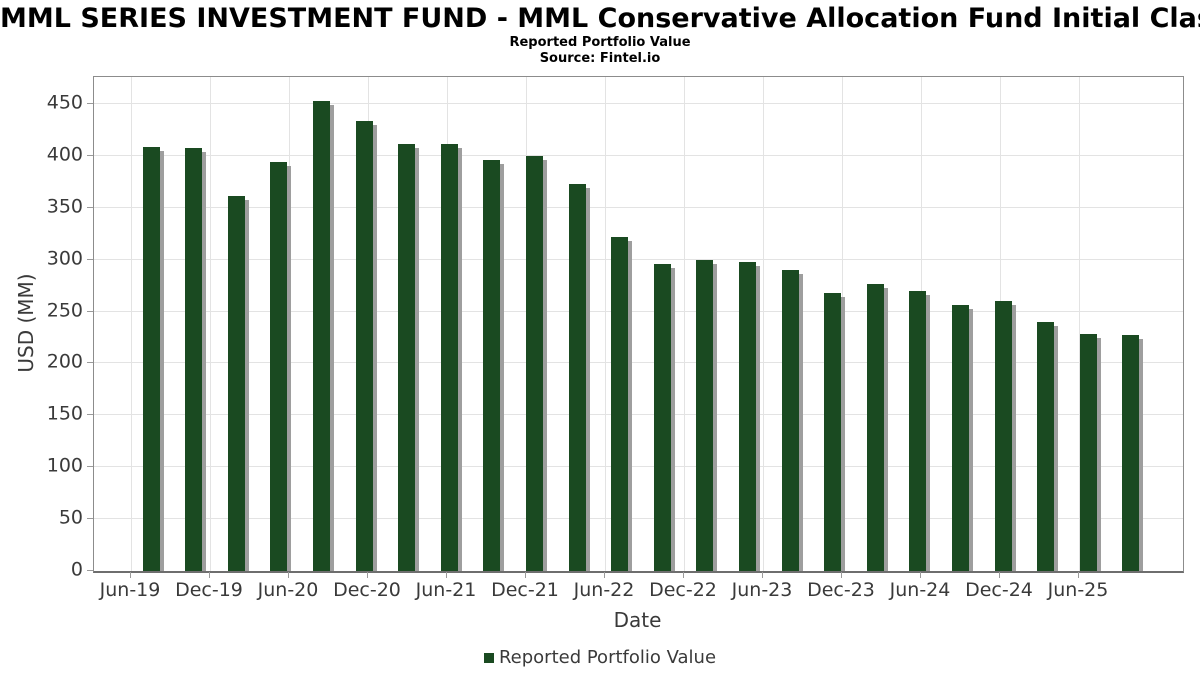 The width and height of the screenshot is (1200, 675). I want to click on x-tick-label-Dec-23: Dec-23, so click(841, 590).